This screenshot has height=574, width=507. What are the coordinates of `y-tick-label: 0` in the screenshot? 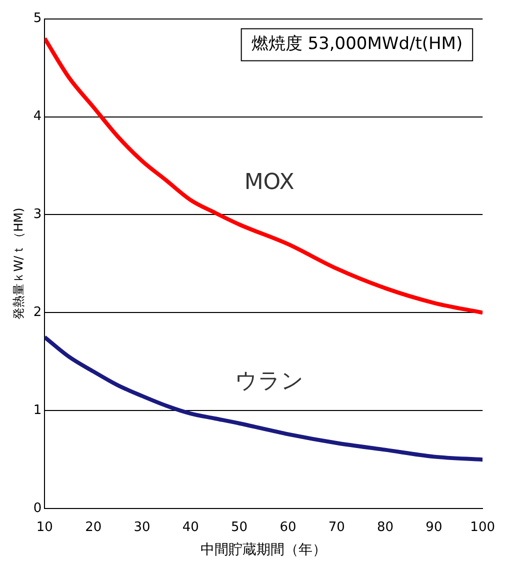 It's located at (37, 508).